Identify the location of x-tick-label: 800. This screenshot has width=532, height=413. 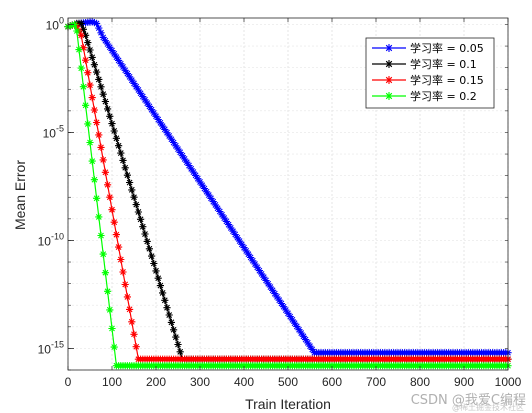
(420, 382).